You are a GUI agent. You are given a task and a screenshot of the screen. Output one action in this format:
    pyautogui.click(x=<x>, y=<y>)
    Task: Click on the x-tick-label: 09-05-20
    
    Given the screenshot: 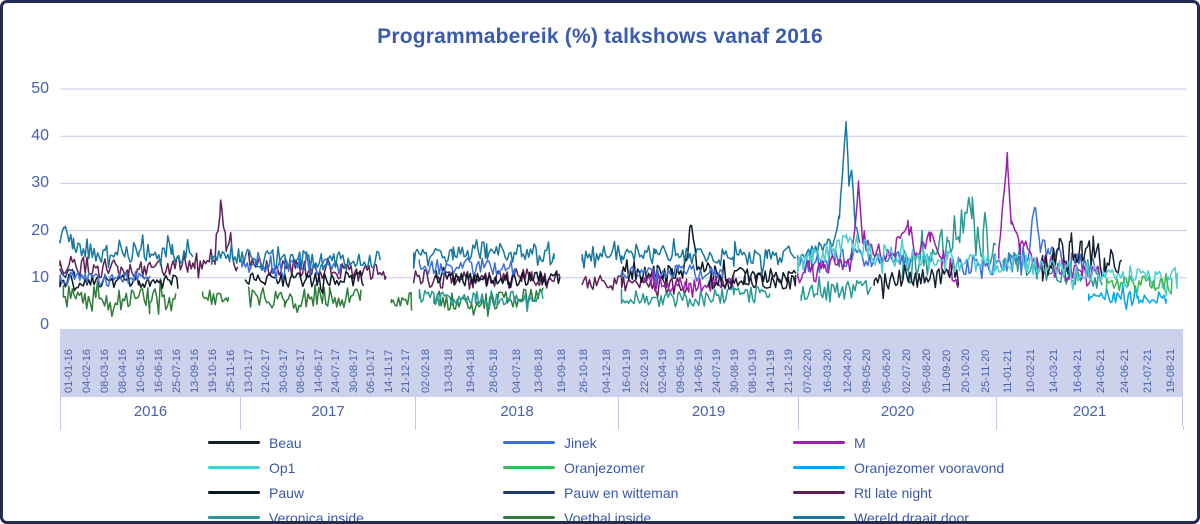 What is the action you would take?
    pyautogui.click(x=867, y=370)
    